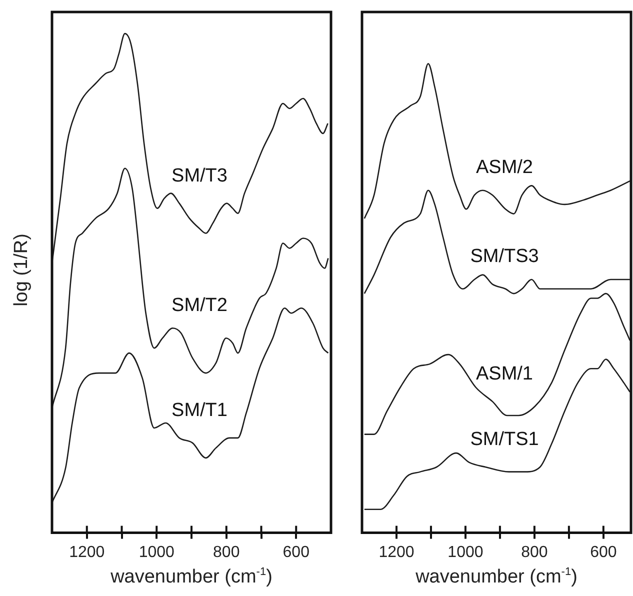  What do you see at coordinates (505, 373) in the screenshot?
I see `series-label: ASM/1` at bounding box center [505, 373].